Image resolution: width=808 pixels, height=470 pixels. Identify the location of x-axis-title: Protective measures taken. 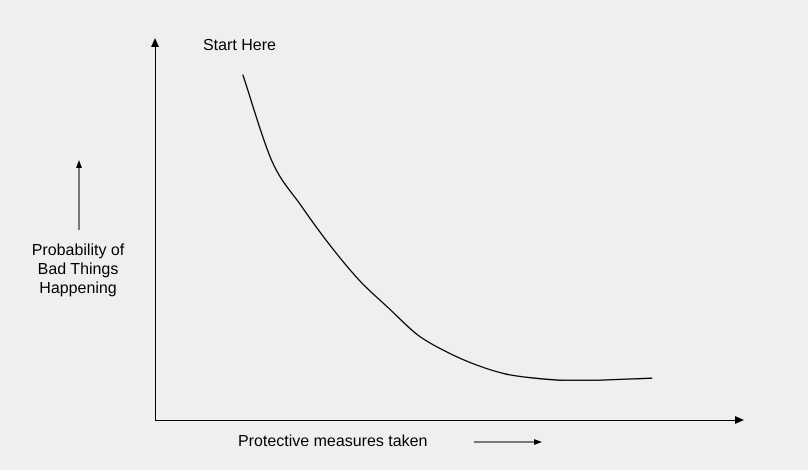
(333, 441).